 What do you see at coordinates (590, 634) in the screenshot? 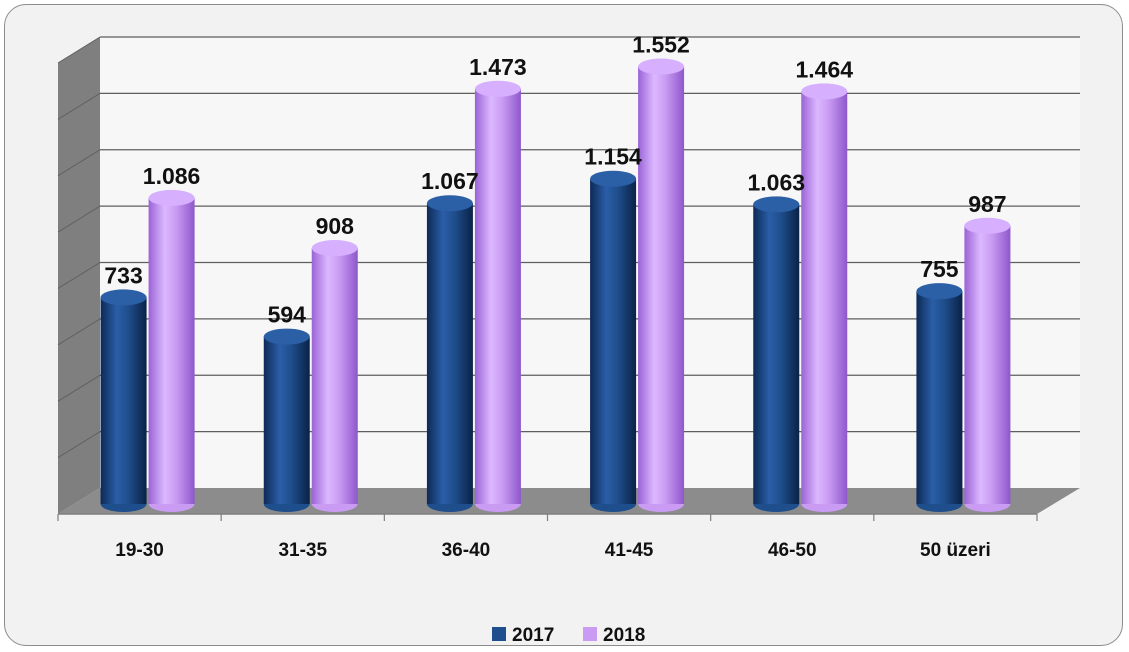
I see `legend-swatch-2018` at bounding box center [590, 634].